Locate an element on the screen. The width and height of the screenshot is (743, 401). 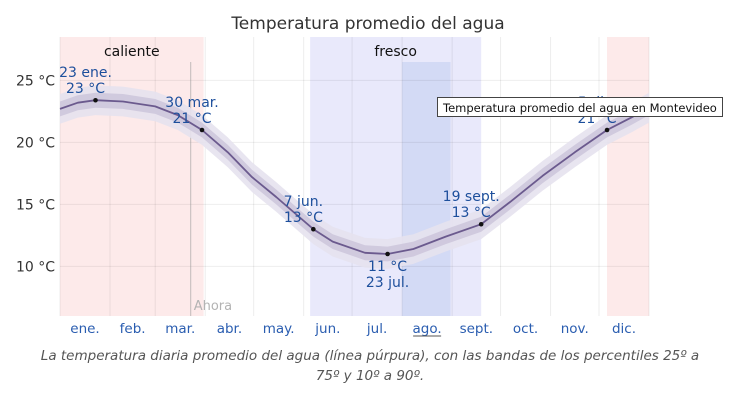
x-tick-label: abr. is located at coordinates (229, 329).